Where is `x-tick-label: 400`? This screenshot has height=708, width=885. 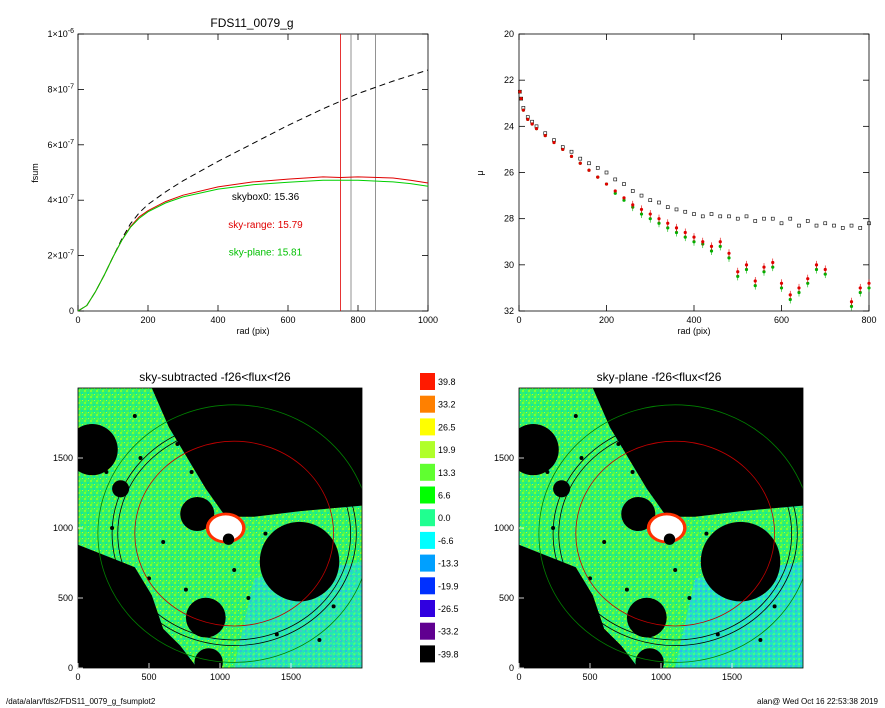 x-tick-label: 400 is located at coordinates (693, 320).